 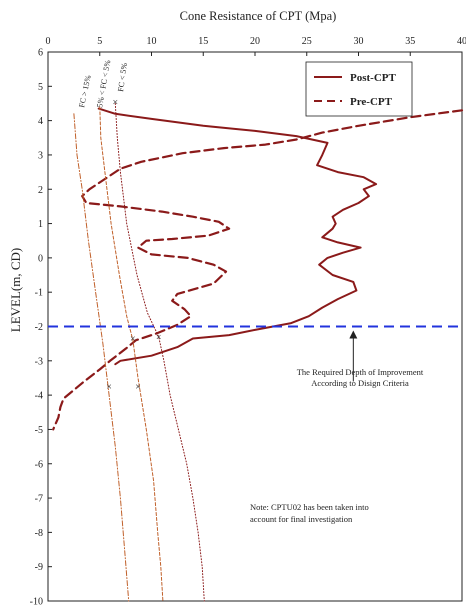 I want to click on legend-box, so click(x=359, y=89).